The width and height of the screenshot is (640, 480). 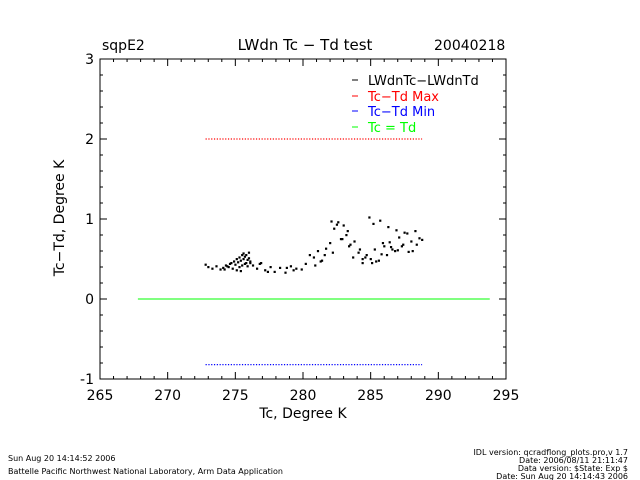 I want to click on footer-idl-date: Date: 2006/08/11 21:11:47, so click(x=573, y=460).